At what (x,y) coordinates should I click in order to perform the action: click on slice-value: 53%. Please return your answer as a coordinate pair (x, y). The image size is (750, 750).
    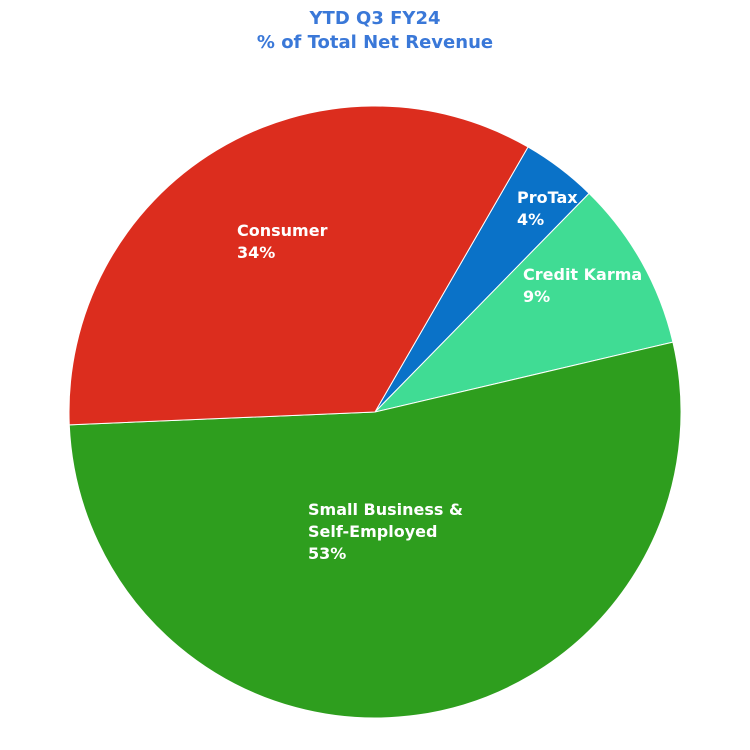
    Looking at the image, I should click on (327, 553).